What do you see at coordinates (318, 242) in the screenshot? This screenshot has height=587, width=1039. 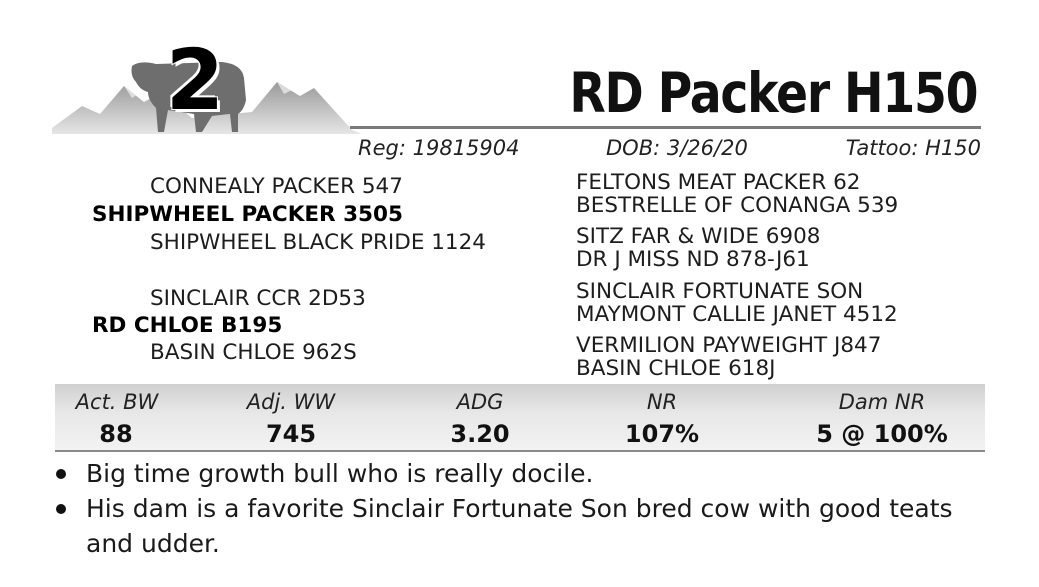 I see `sire-dam: SHIPWHEEL BLACK PRIDE 1124` at bounding box center [318, 242].